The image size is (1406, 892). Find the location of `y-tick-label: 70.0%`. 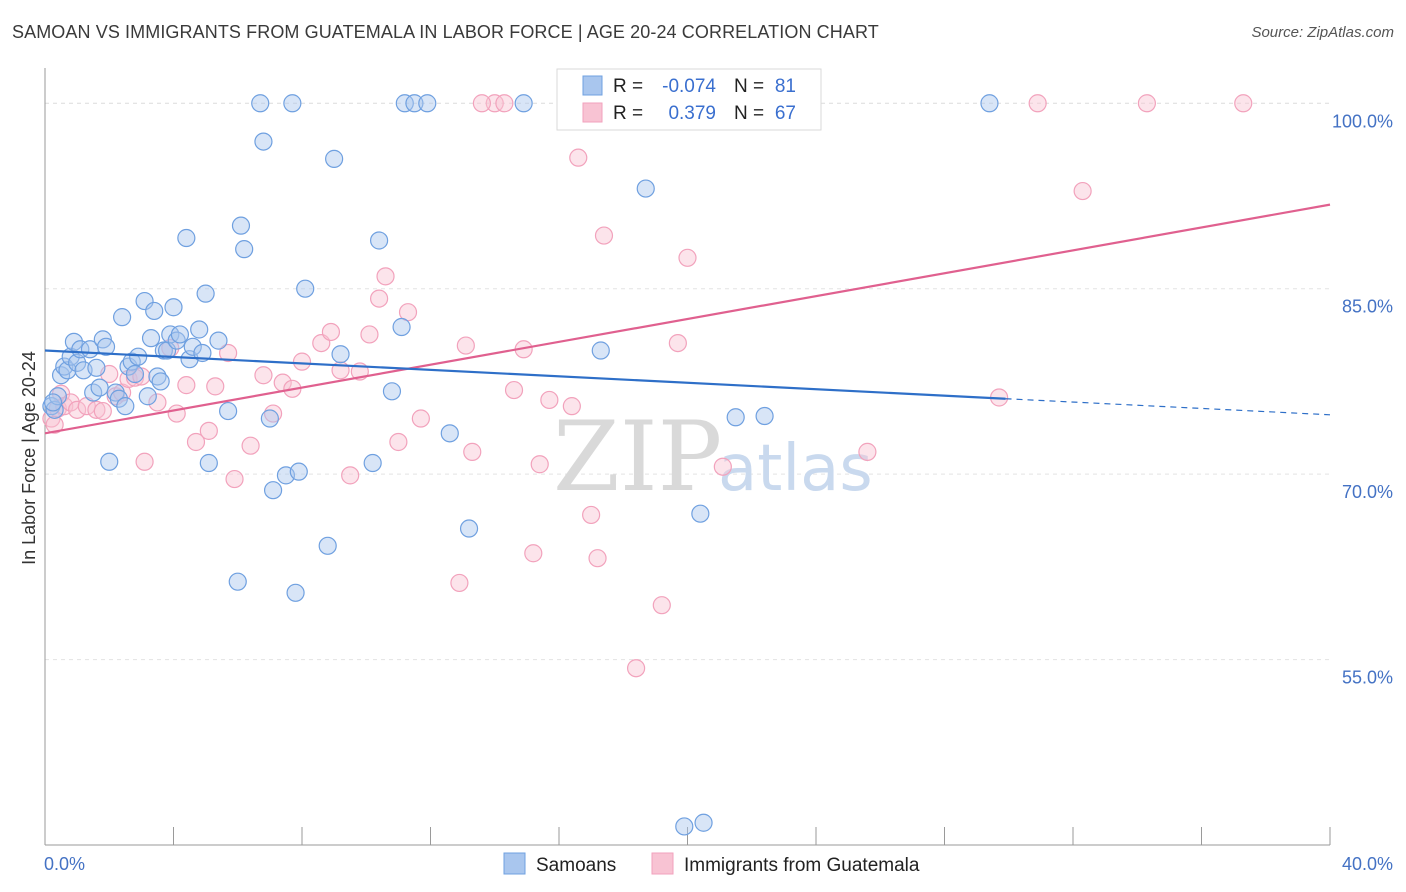

y-tick-label: 70.0% is located at coordinates (1367, 492).